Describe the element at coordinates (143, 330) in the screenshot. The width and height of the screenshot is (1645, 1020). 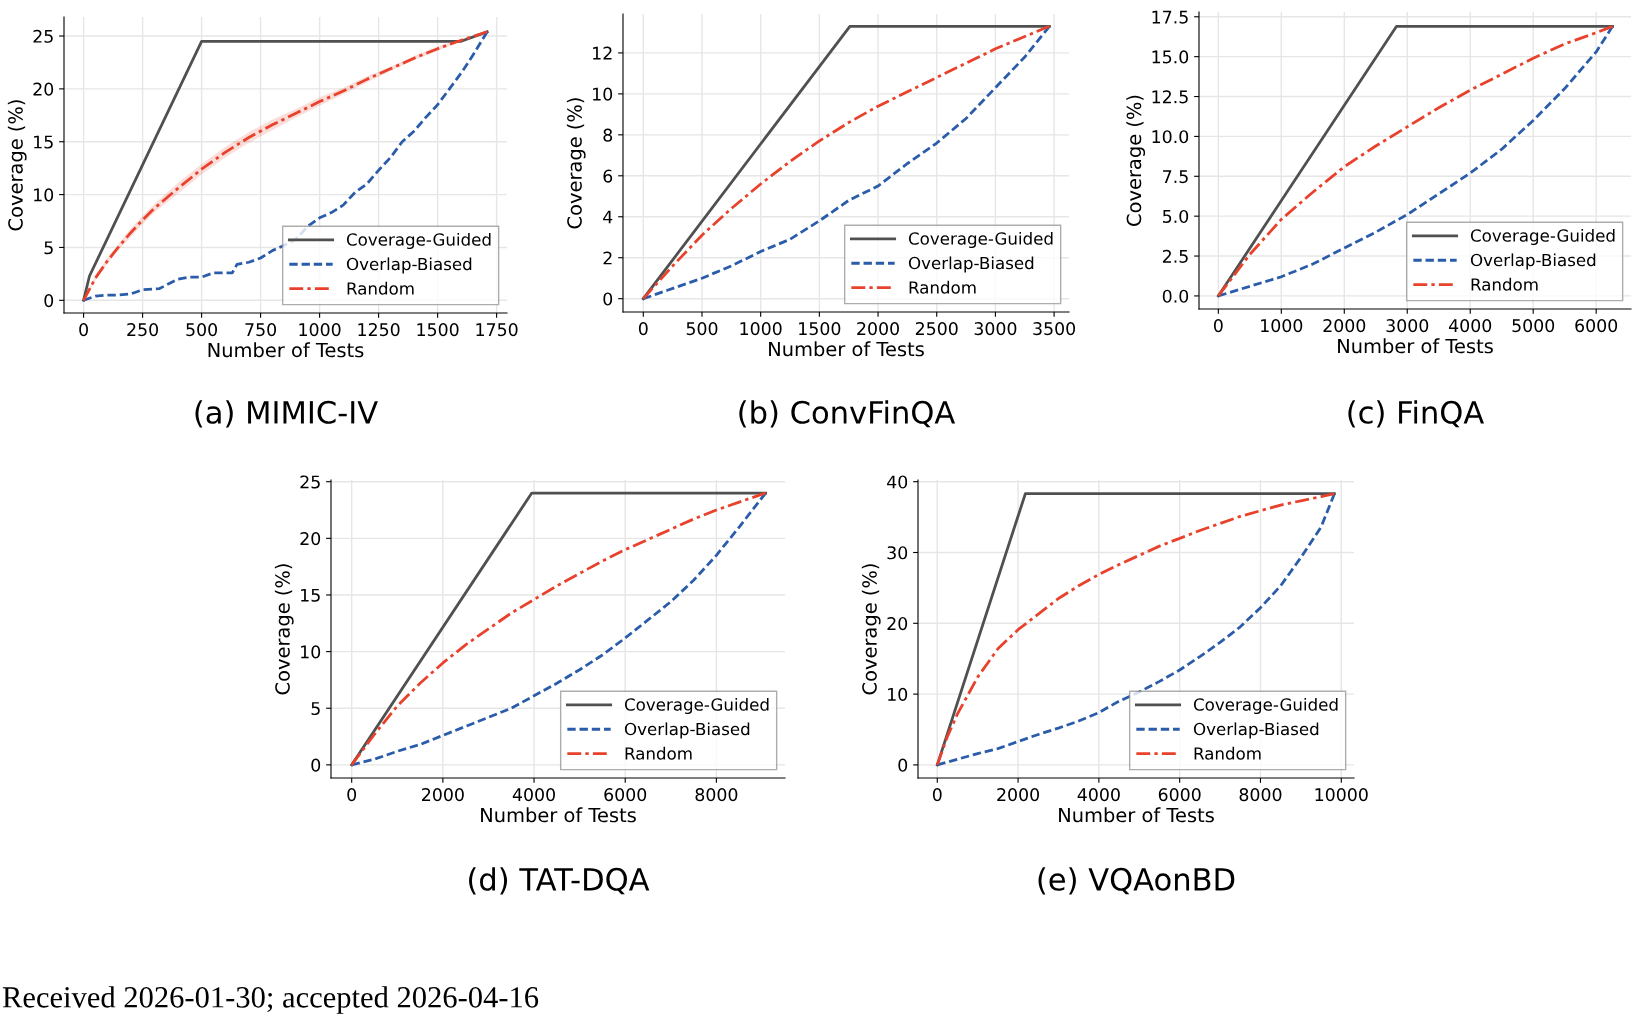
I see `x-tick-label: 250` at that location.